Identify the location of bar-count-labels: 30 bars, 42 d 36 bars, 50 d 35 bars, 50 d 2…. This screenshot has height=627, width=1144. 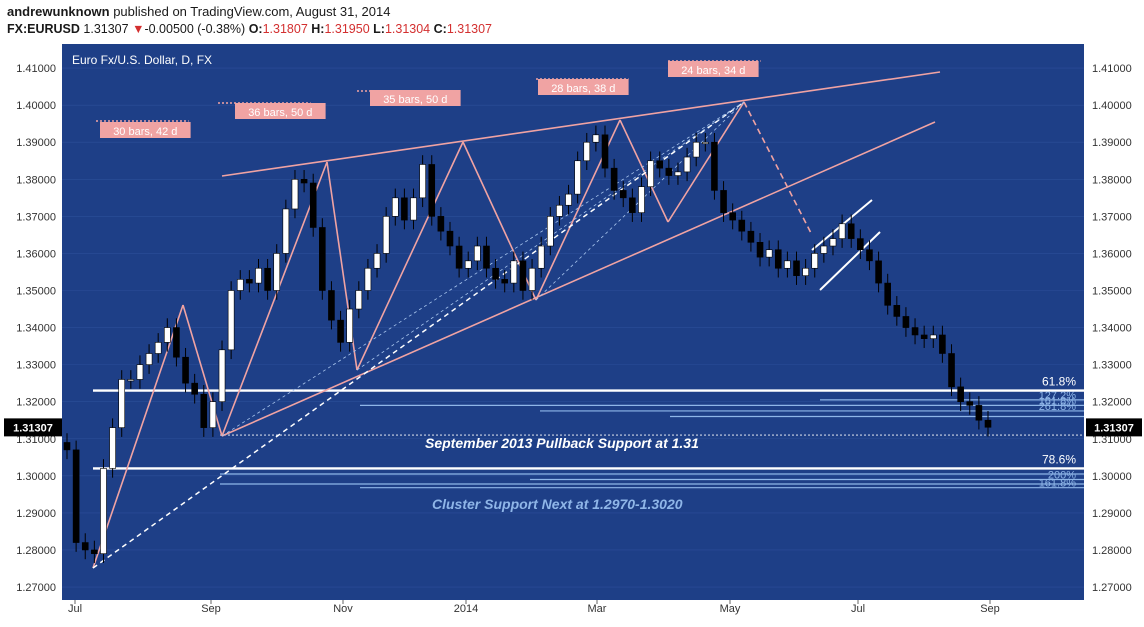
(428, 99).